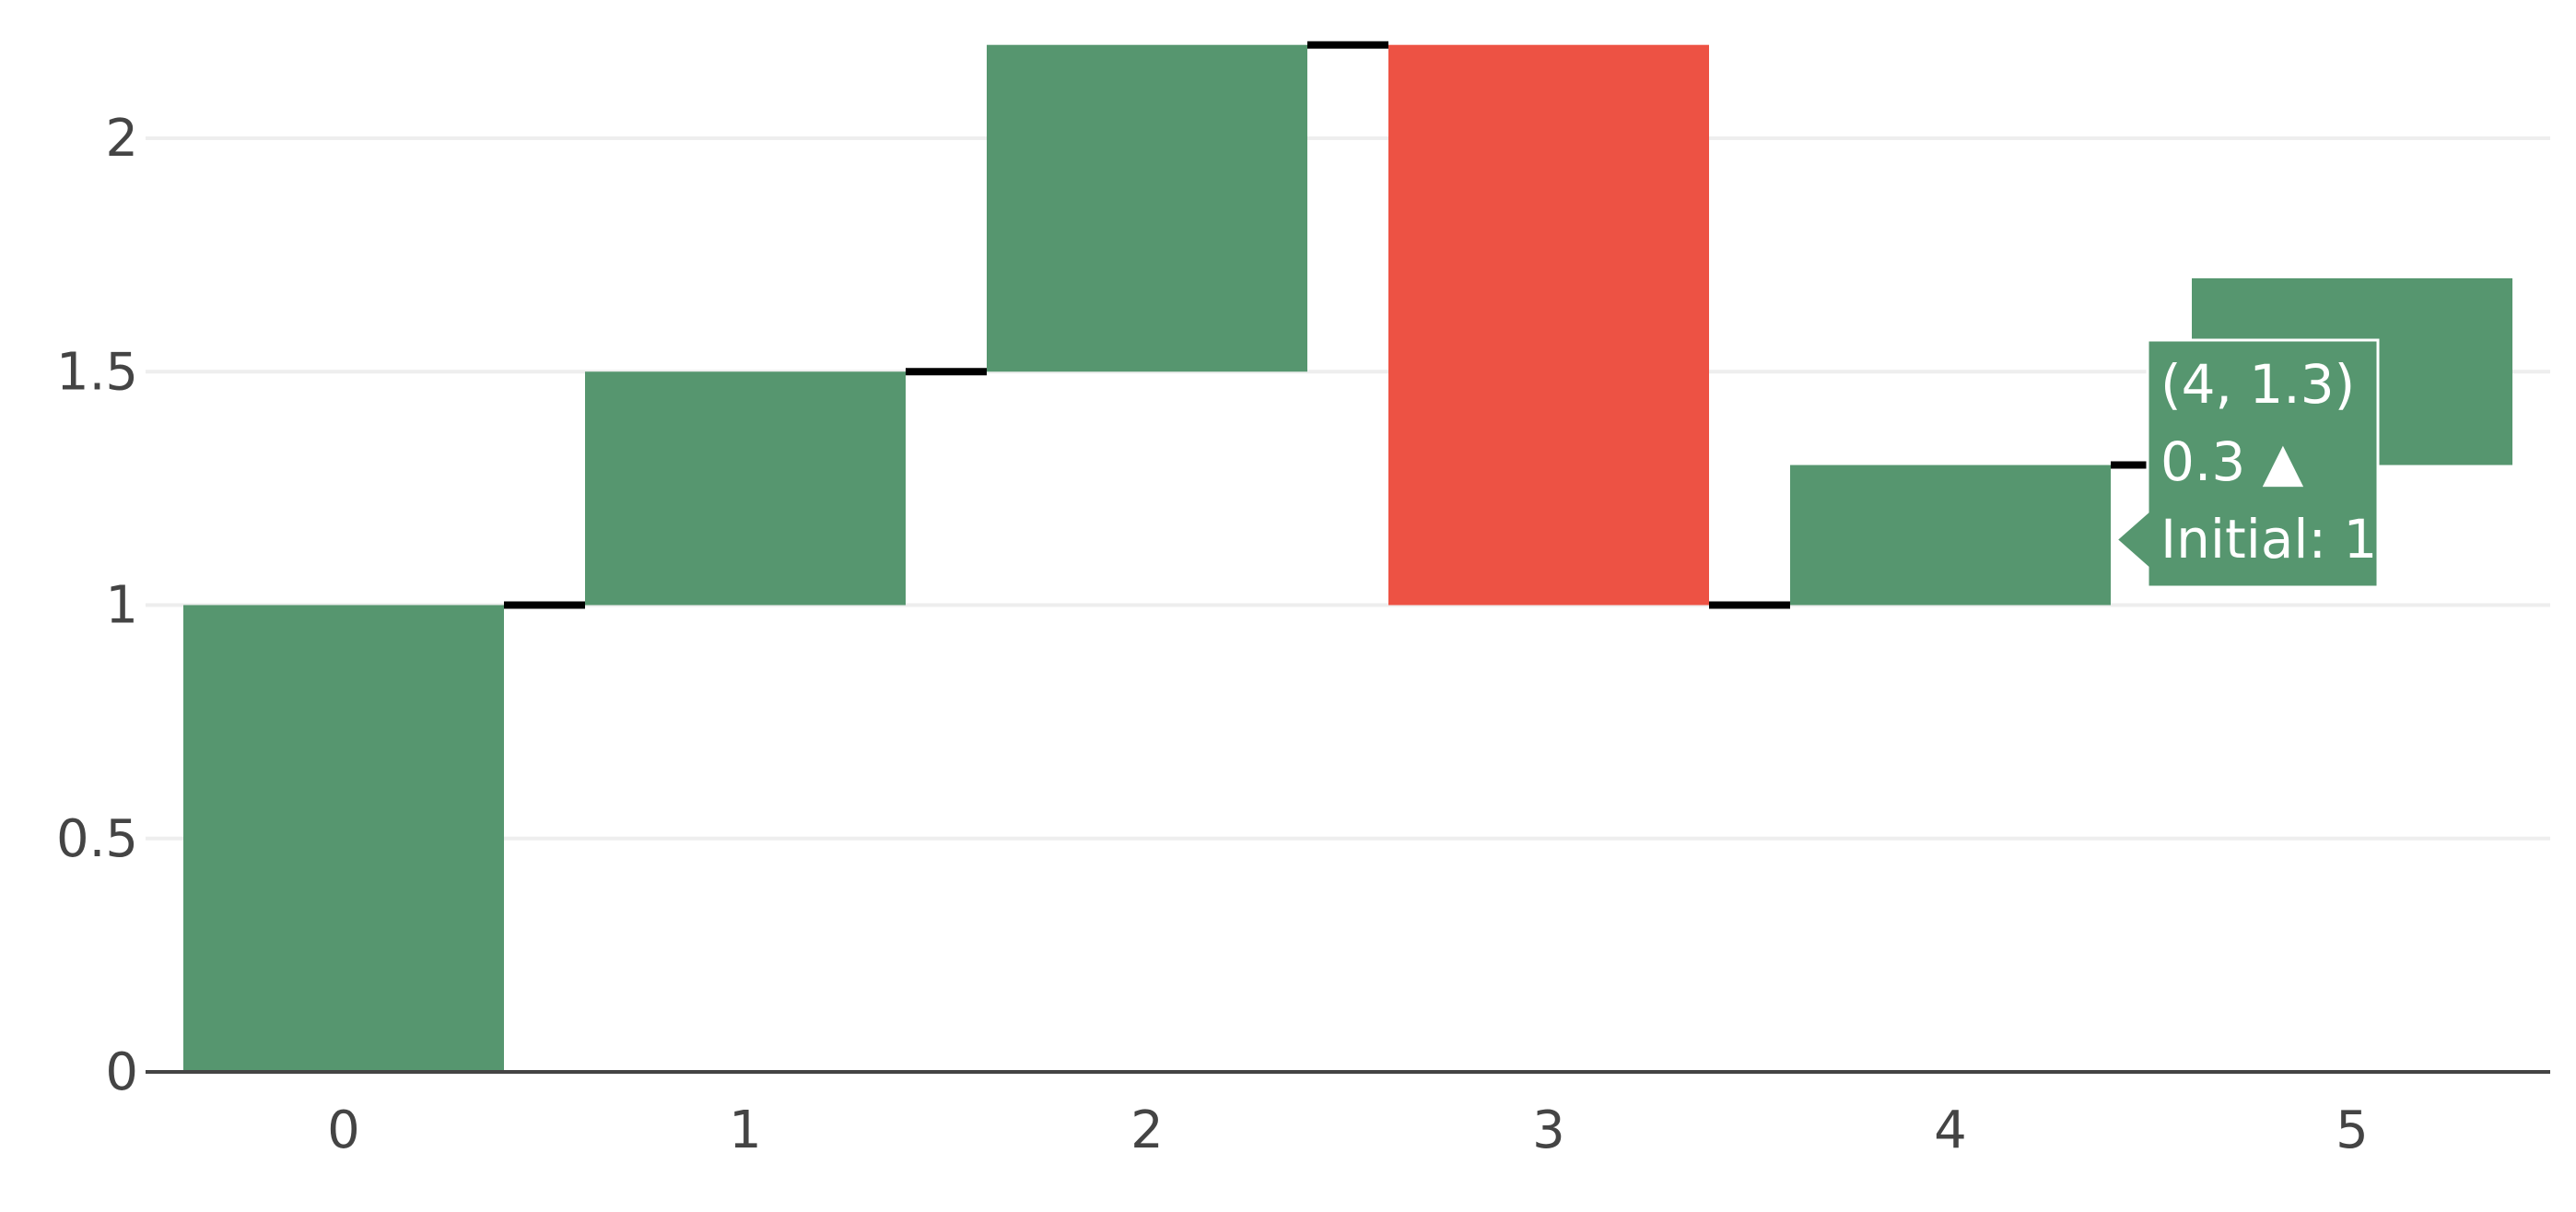  Describe the element at coordinates (1950, 1130) in the screenshot. I see `x-tick-label: 4` at that location.